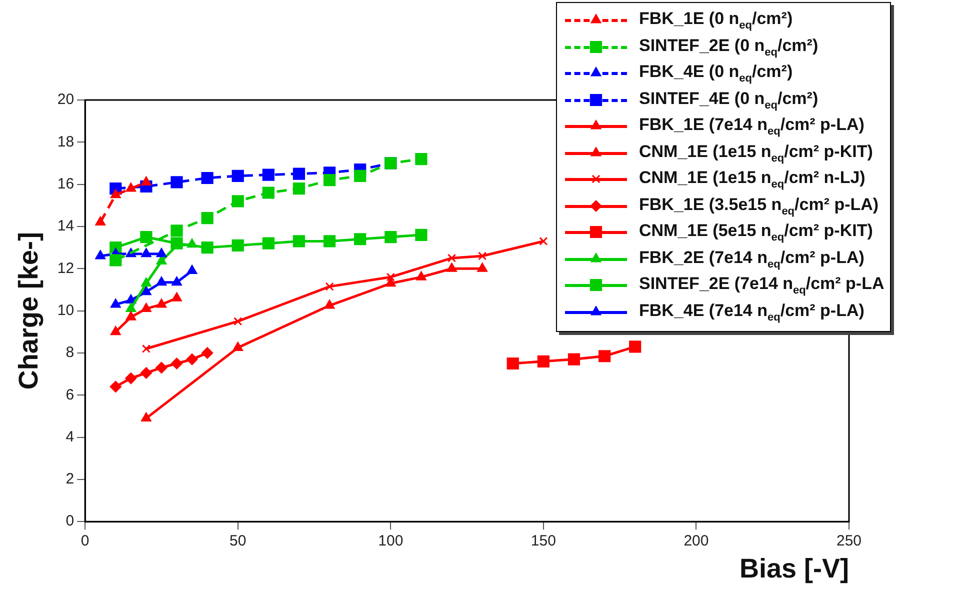 The height and width of the screenshot is (590, 969). What do you see at coordinates (761, 285) in the screenshot?
I see `legend-label: SINTEF_2E (7e14 n$_{eq}$/cm² p-LA` at bounding box center [761, 285].